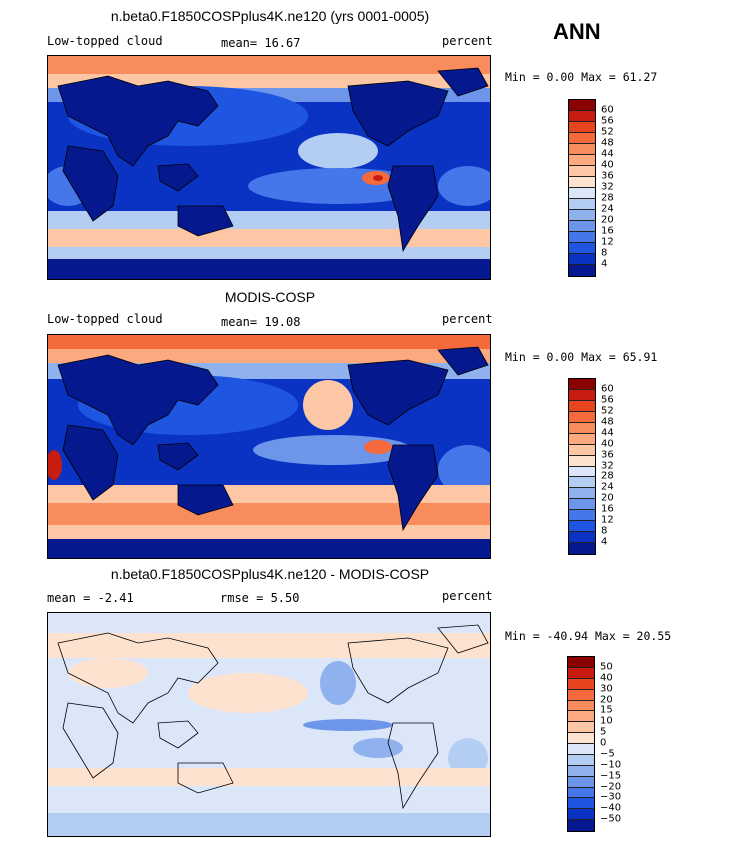 The height and width of the screenshot is (846, 733). What do you see at coordinates (607, 455) in the screenshot?
I see `panel-2-tick: 36` at bounding box center [607, 455].